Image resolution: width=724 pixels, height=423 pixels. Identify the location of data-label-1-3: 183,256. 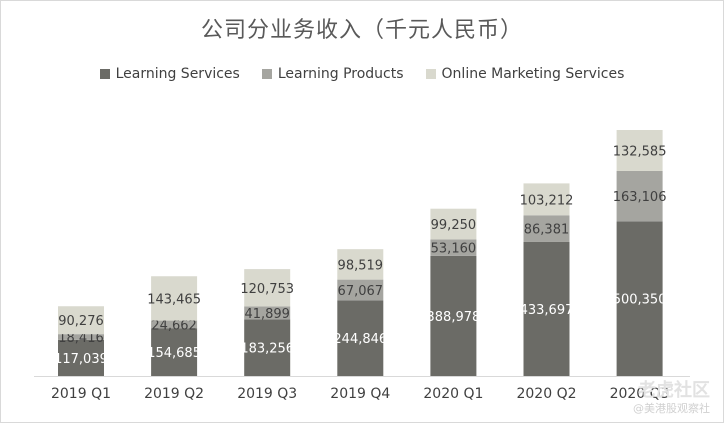
(267, 349).